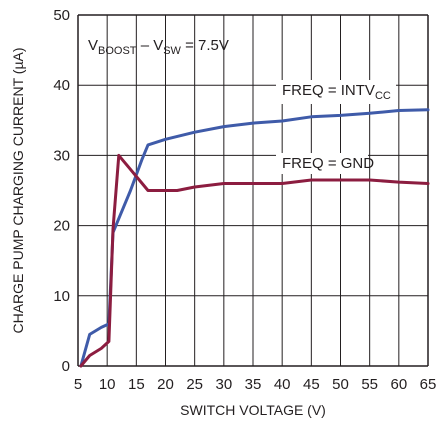  I want to click on x-tick-label: 10, so click(107, 384).